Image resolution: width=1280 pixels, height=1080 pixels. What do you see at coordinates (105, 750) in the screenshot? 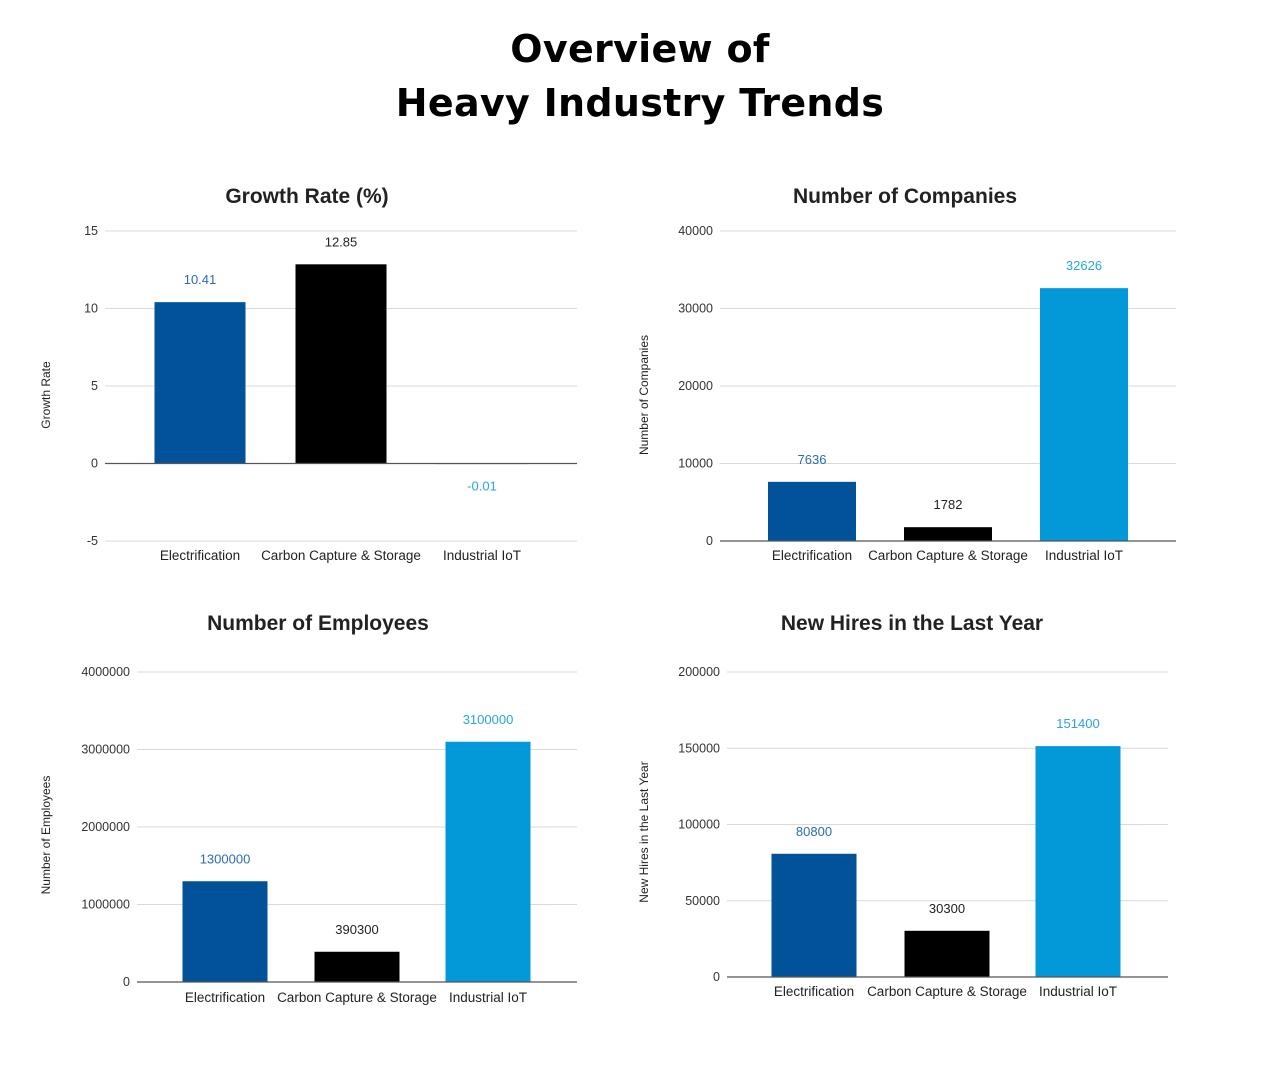
I see `y-tick-label: 3000000` at bounding box center [105, 750].